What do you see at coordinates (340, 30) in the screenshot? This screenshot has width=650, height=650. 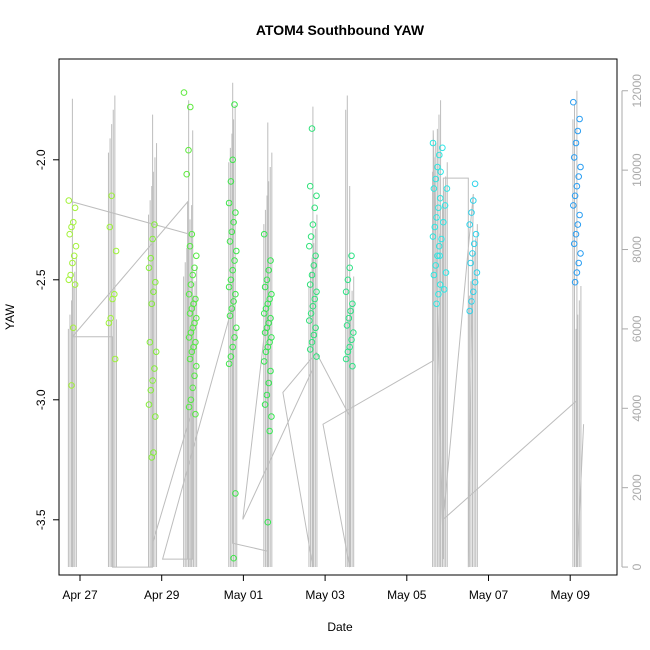 I see `chart-title: ATOM4 Southbound YAW` at bounding box center [340, 30].